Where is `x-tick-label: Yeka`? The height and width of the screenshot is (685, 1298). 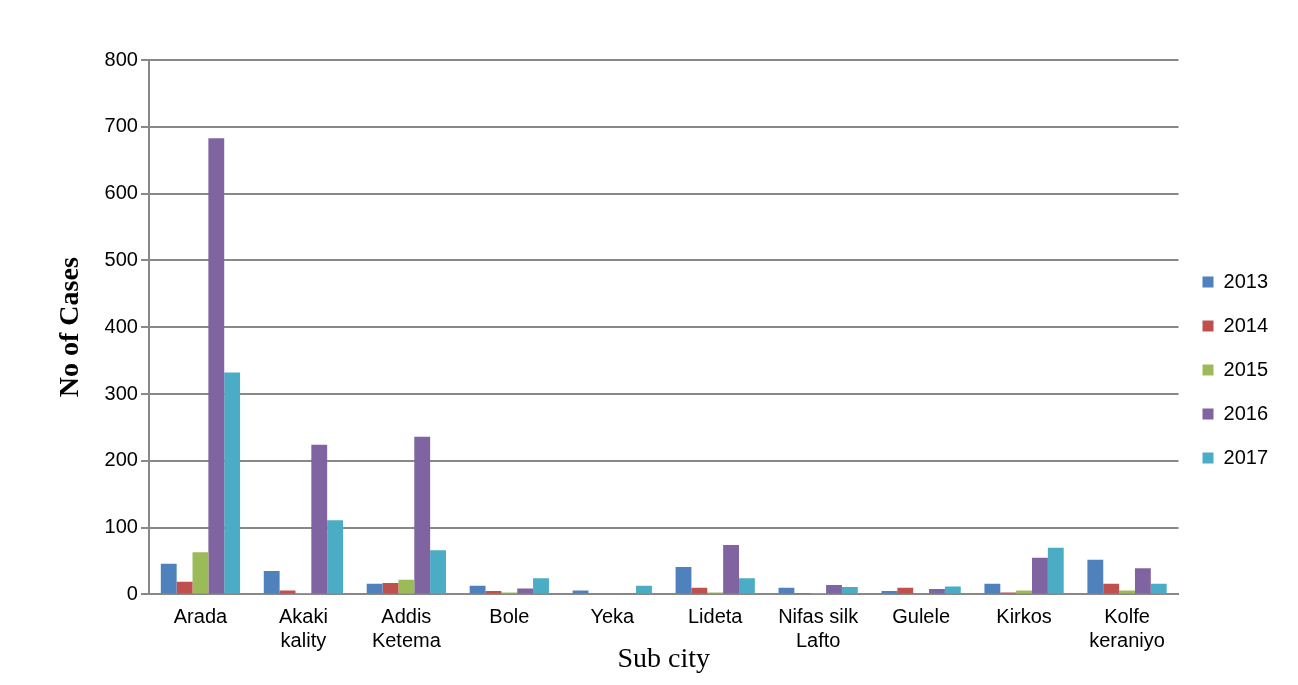 x-tick-label: Yeka is located at coordinates (613, 615).